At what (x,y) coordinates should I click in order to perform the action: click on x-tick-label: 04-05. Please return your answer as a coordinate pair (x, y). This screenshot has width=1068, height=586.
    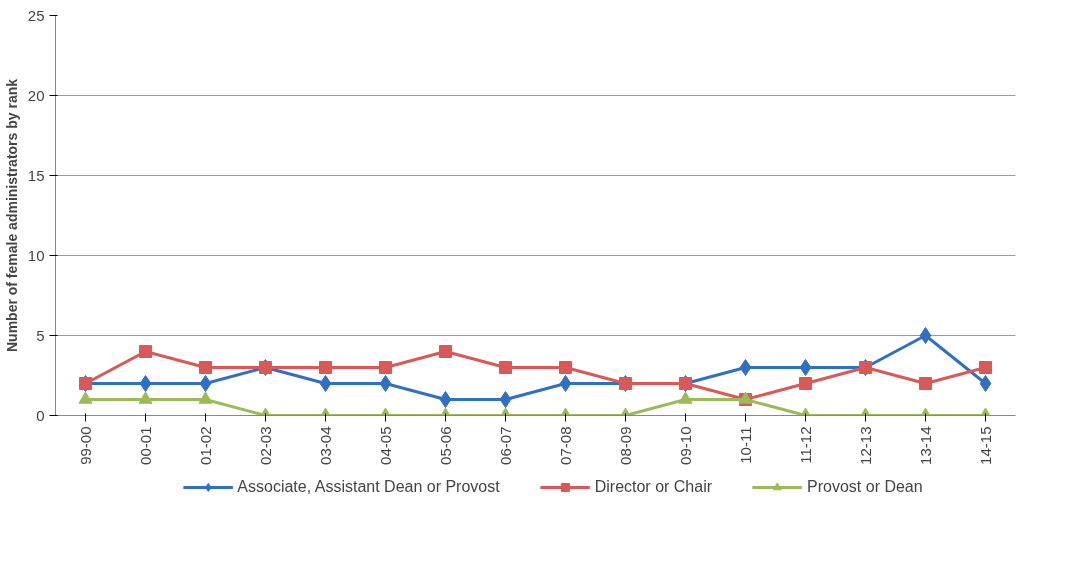
    Looking at the image, I should click on (385, 445).